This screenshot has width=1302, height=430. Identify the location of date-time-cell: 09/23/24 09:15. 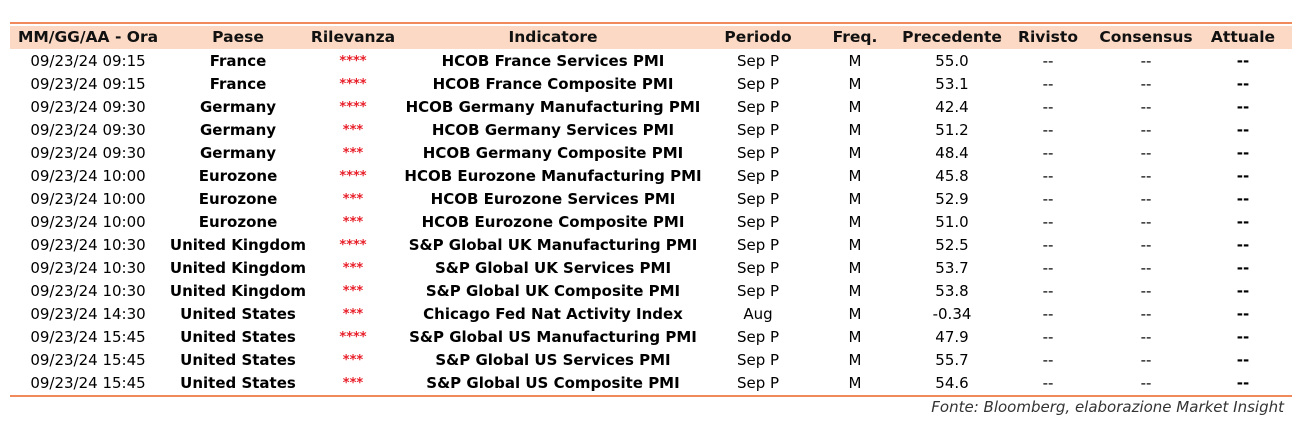
(88, 84).